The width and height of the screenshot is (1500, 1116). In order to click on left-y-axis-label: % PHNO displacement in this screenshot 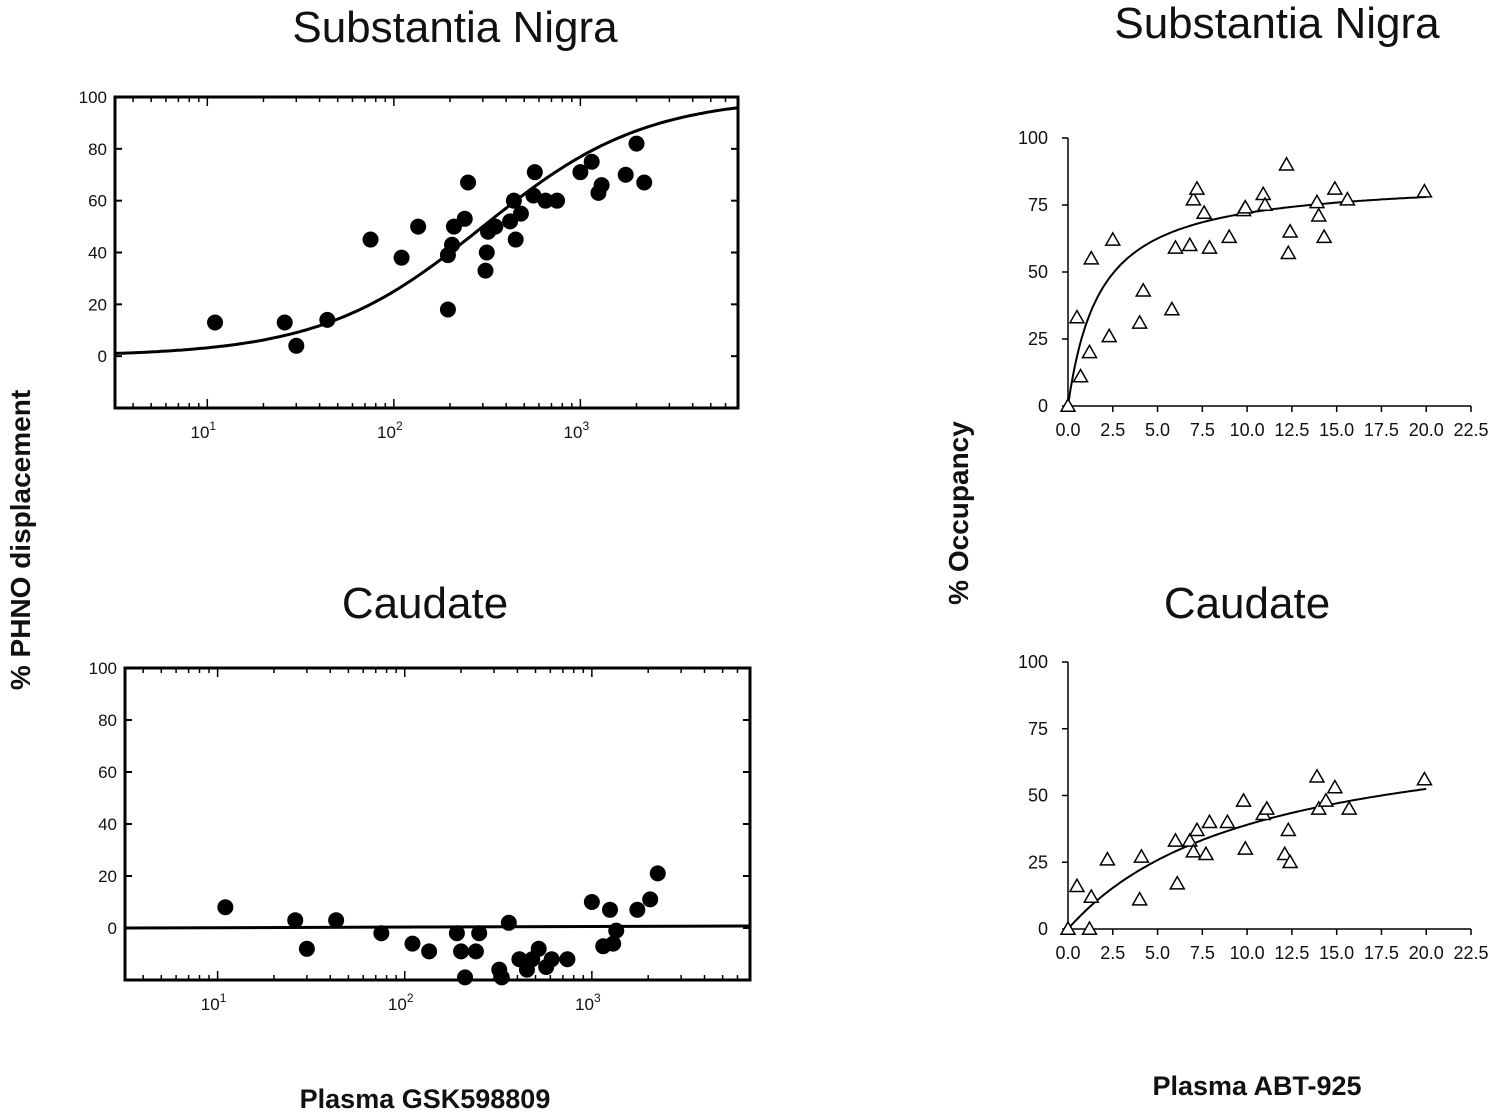, I will do `click(20, 540)`.